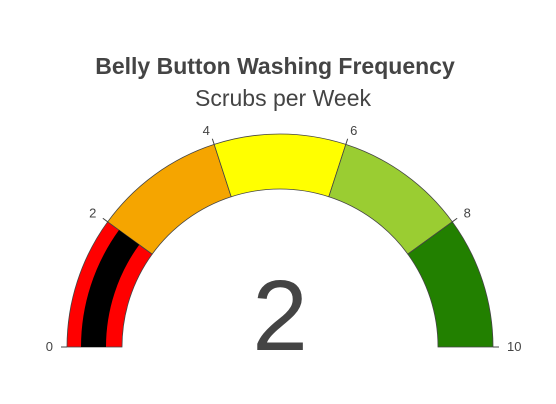  I want to click on gauge-tick-label-3: 6, so click(353, 130).